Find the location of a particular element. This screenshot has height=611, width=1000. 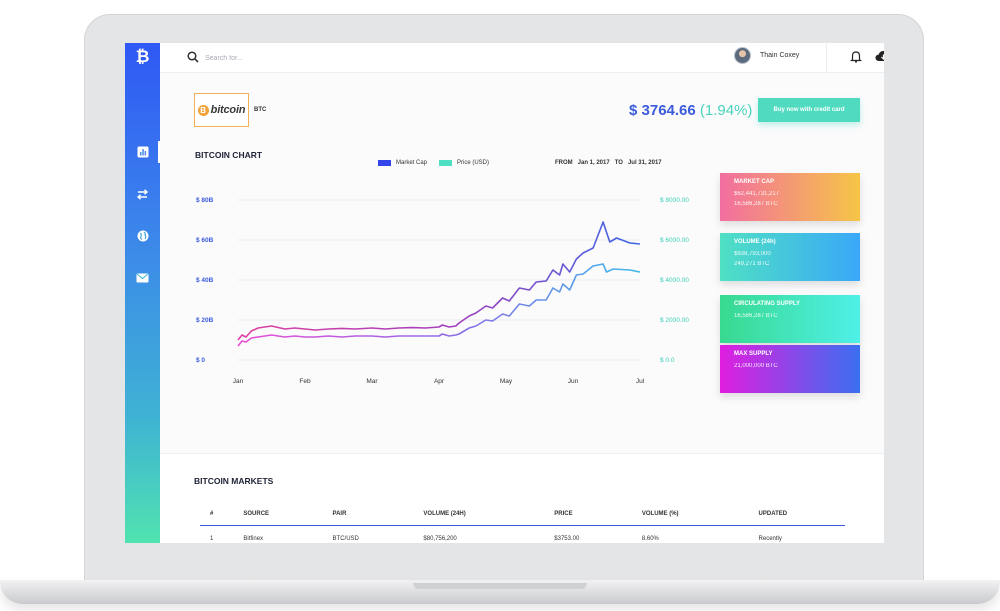

stat-value: $62,441,731,217 is located at coordinates (757, 194).